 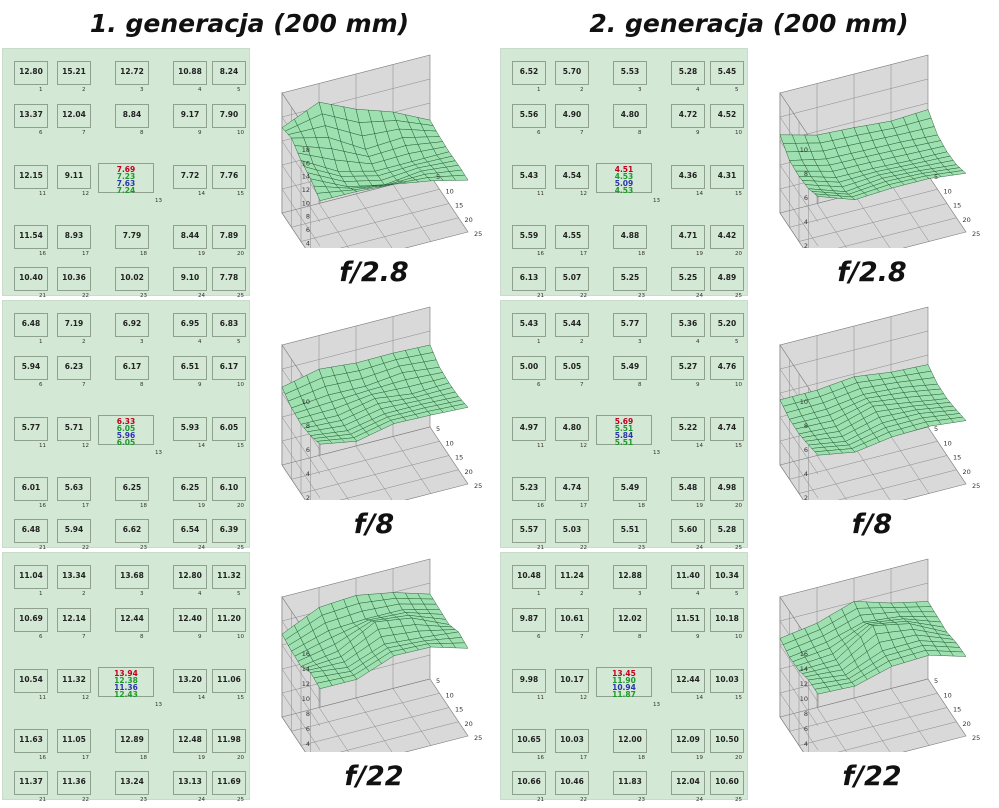 I want to click on cell-value: 9.17, so click(x=190, y=114).